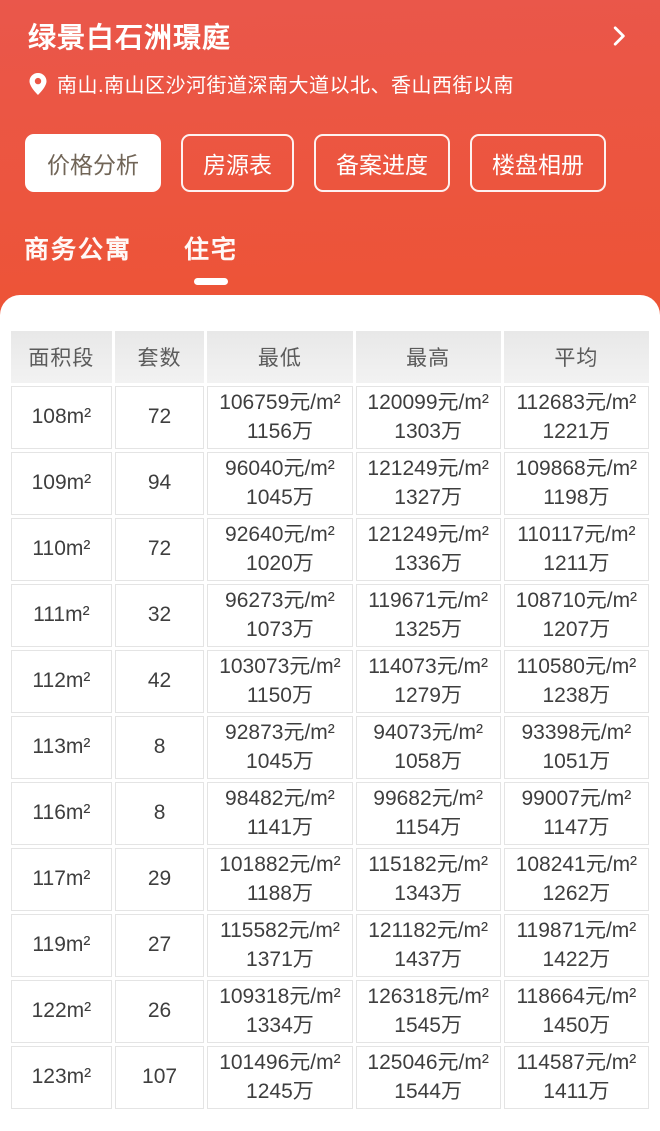 The height and width of the screenshot is (1131, 660). What do you see at coordinates (428, 799) in the screenshot?
I see `unit-price-line: 99682元/m²` at bounding box center [428, 799].